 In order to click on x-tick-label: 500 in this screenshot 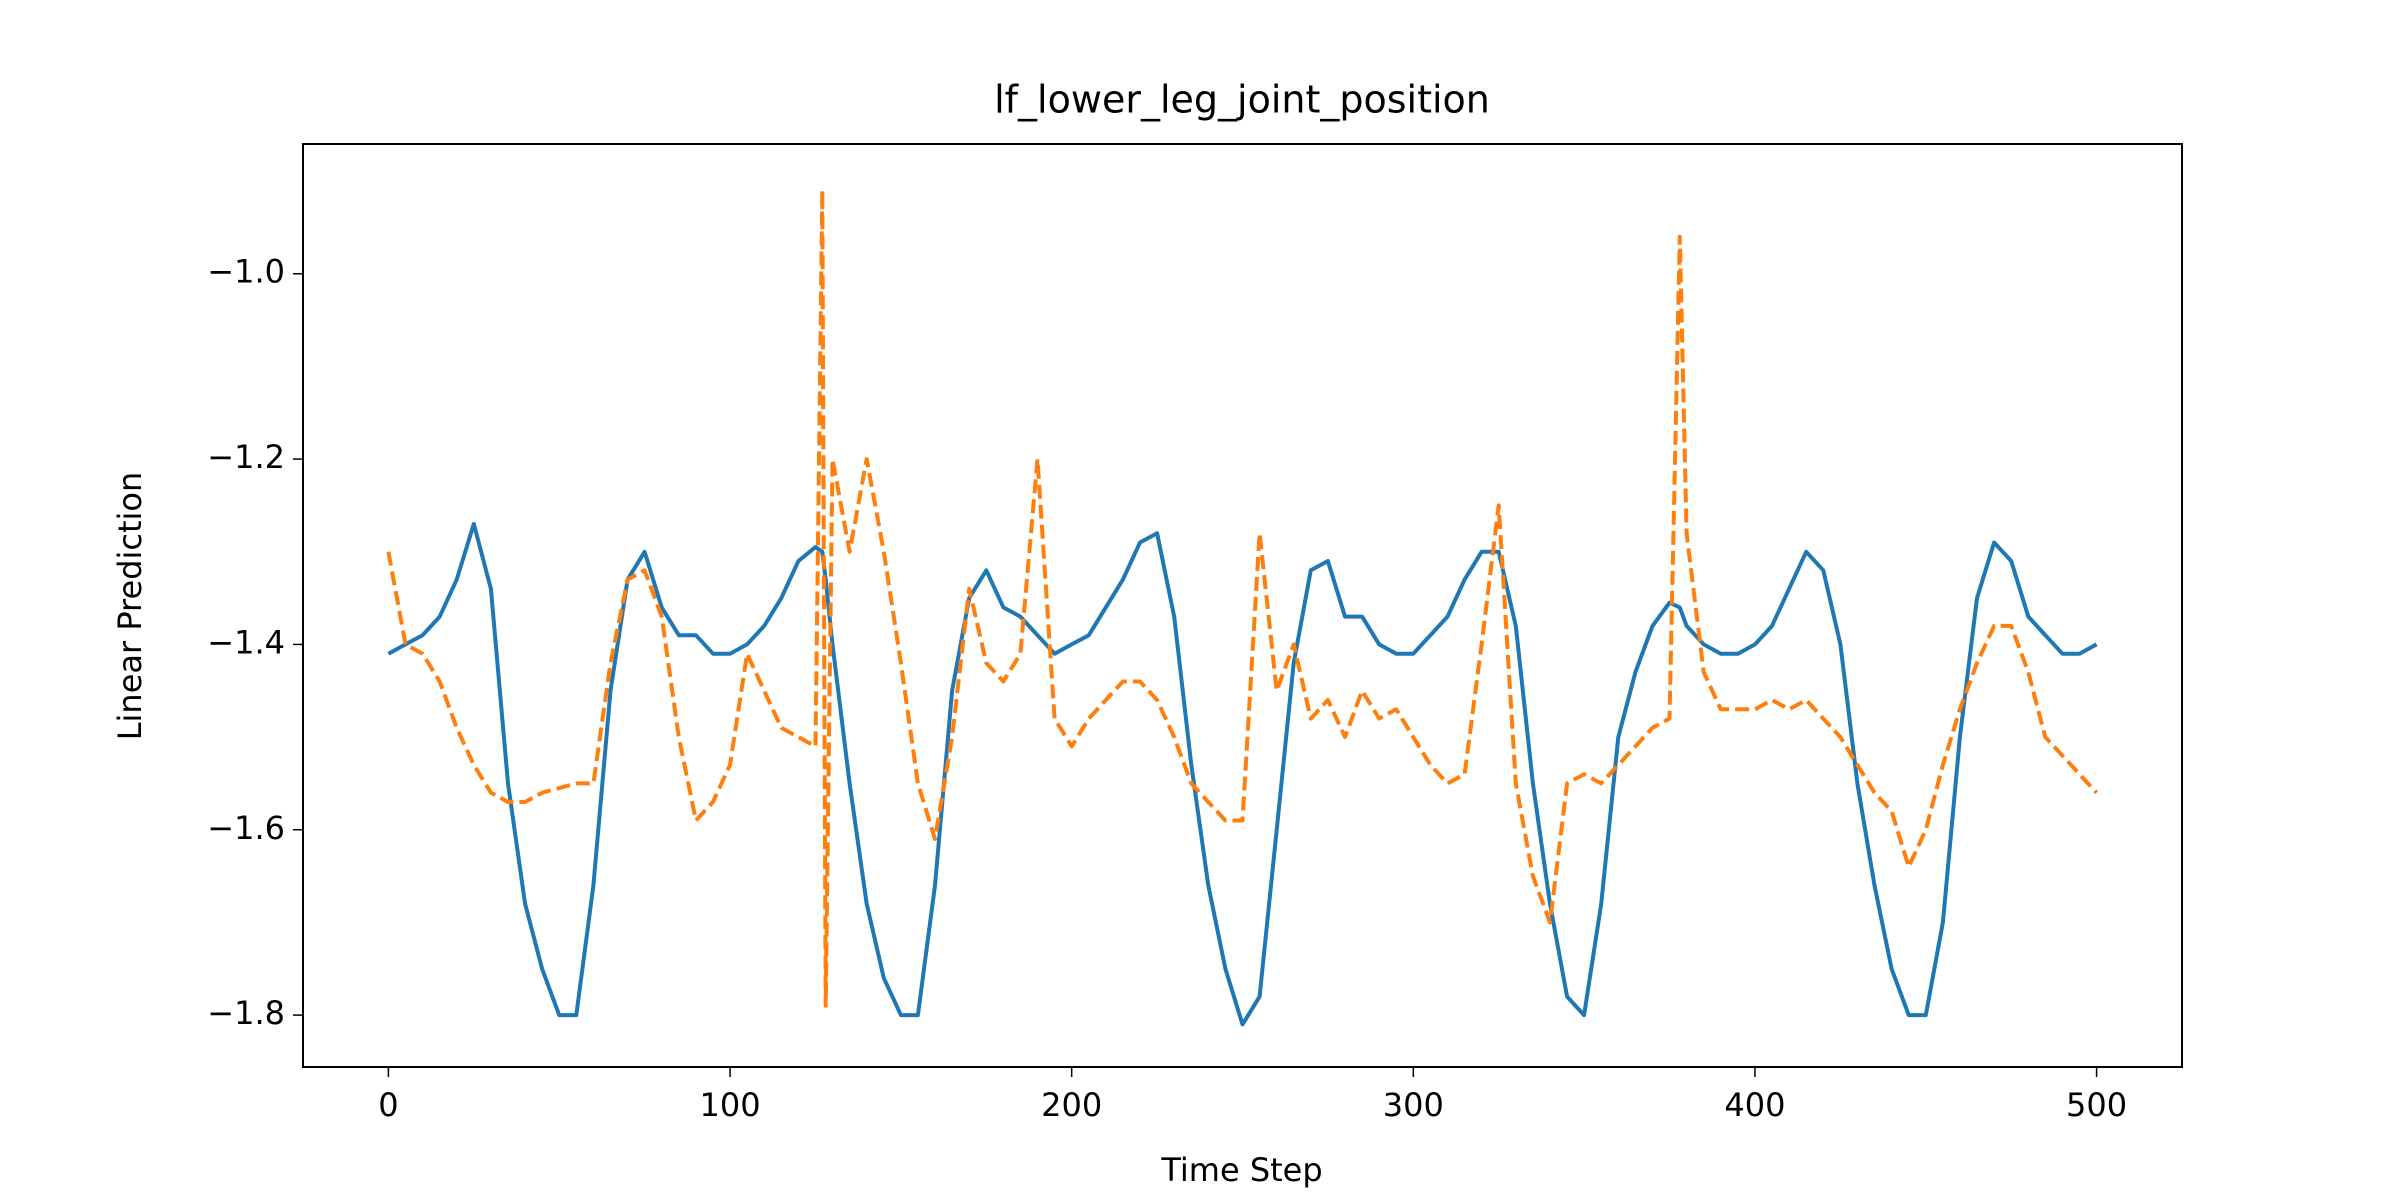, I will do `click(2096, 1105)`.